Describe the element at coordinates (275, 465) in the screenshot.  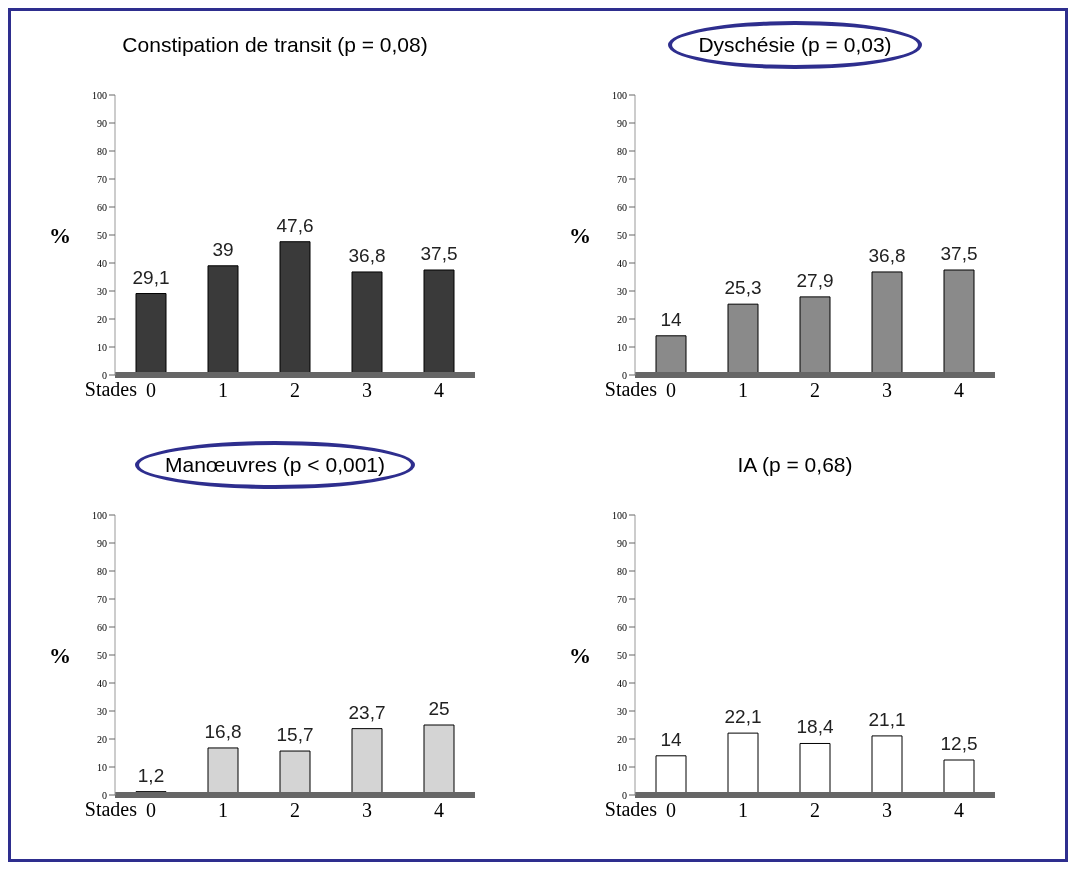
I see `ellipse-outline: Manœuvres (p < 0,001)` at that location.